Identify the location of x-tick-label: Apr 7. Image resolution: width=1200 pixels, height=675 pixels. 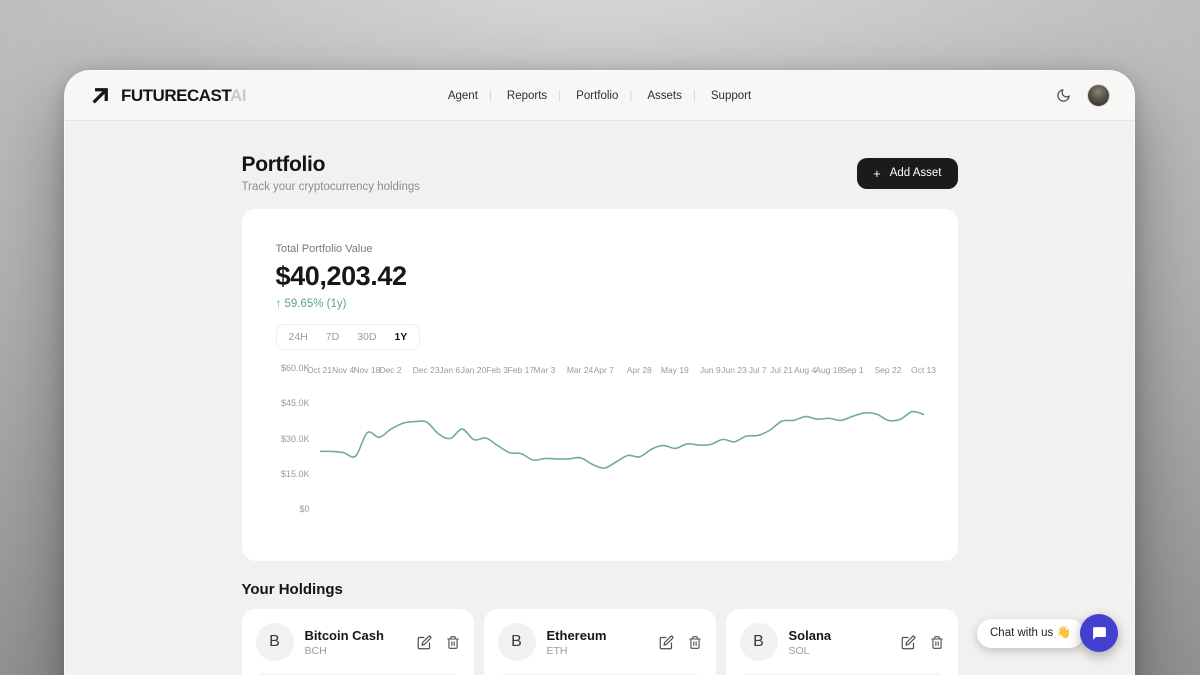
(603, 370).